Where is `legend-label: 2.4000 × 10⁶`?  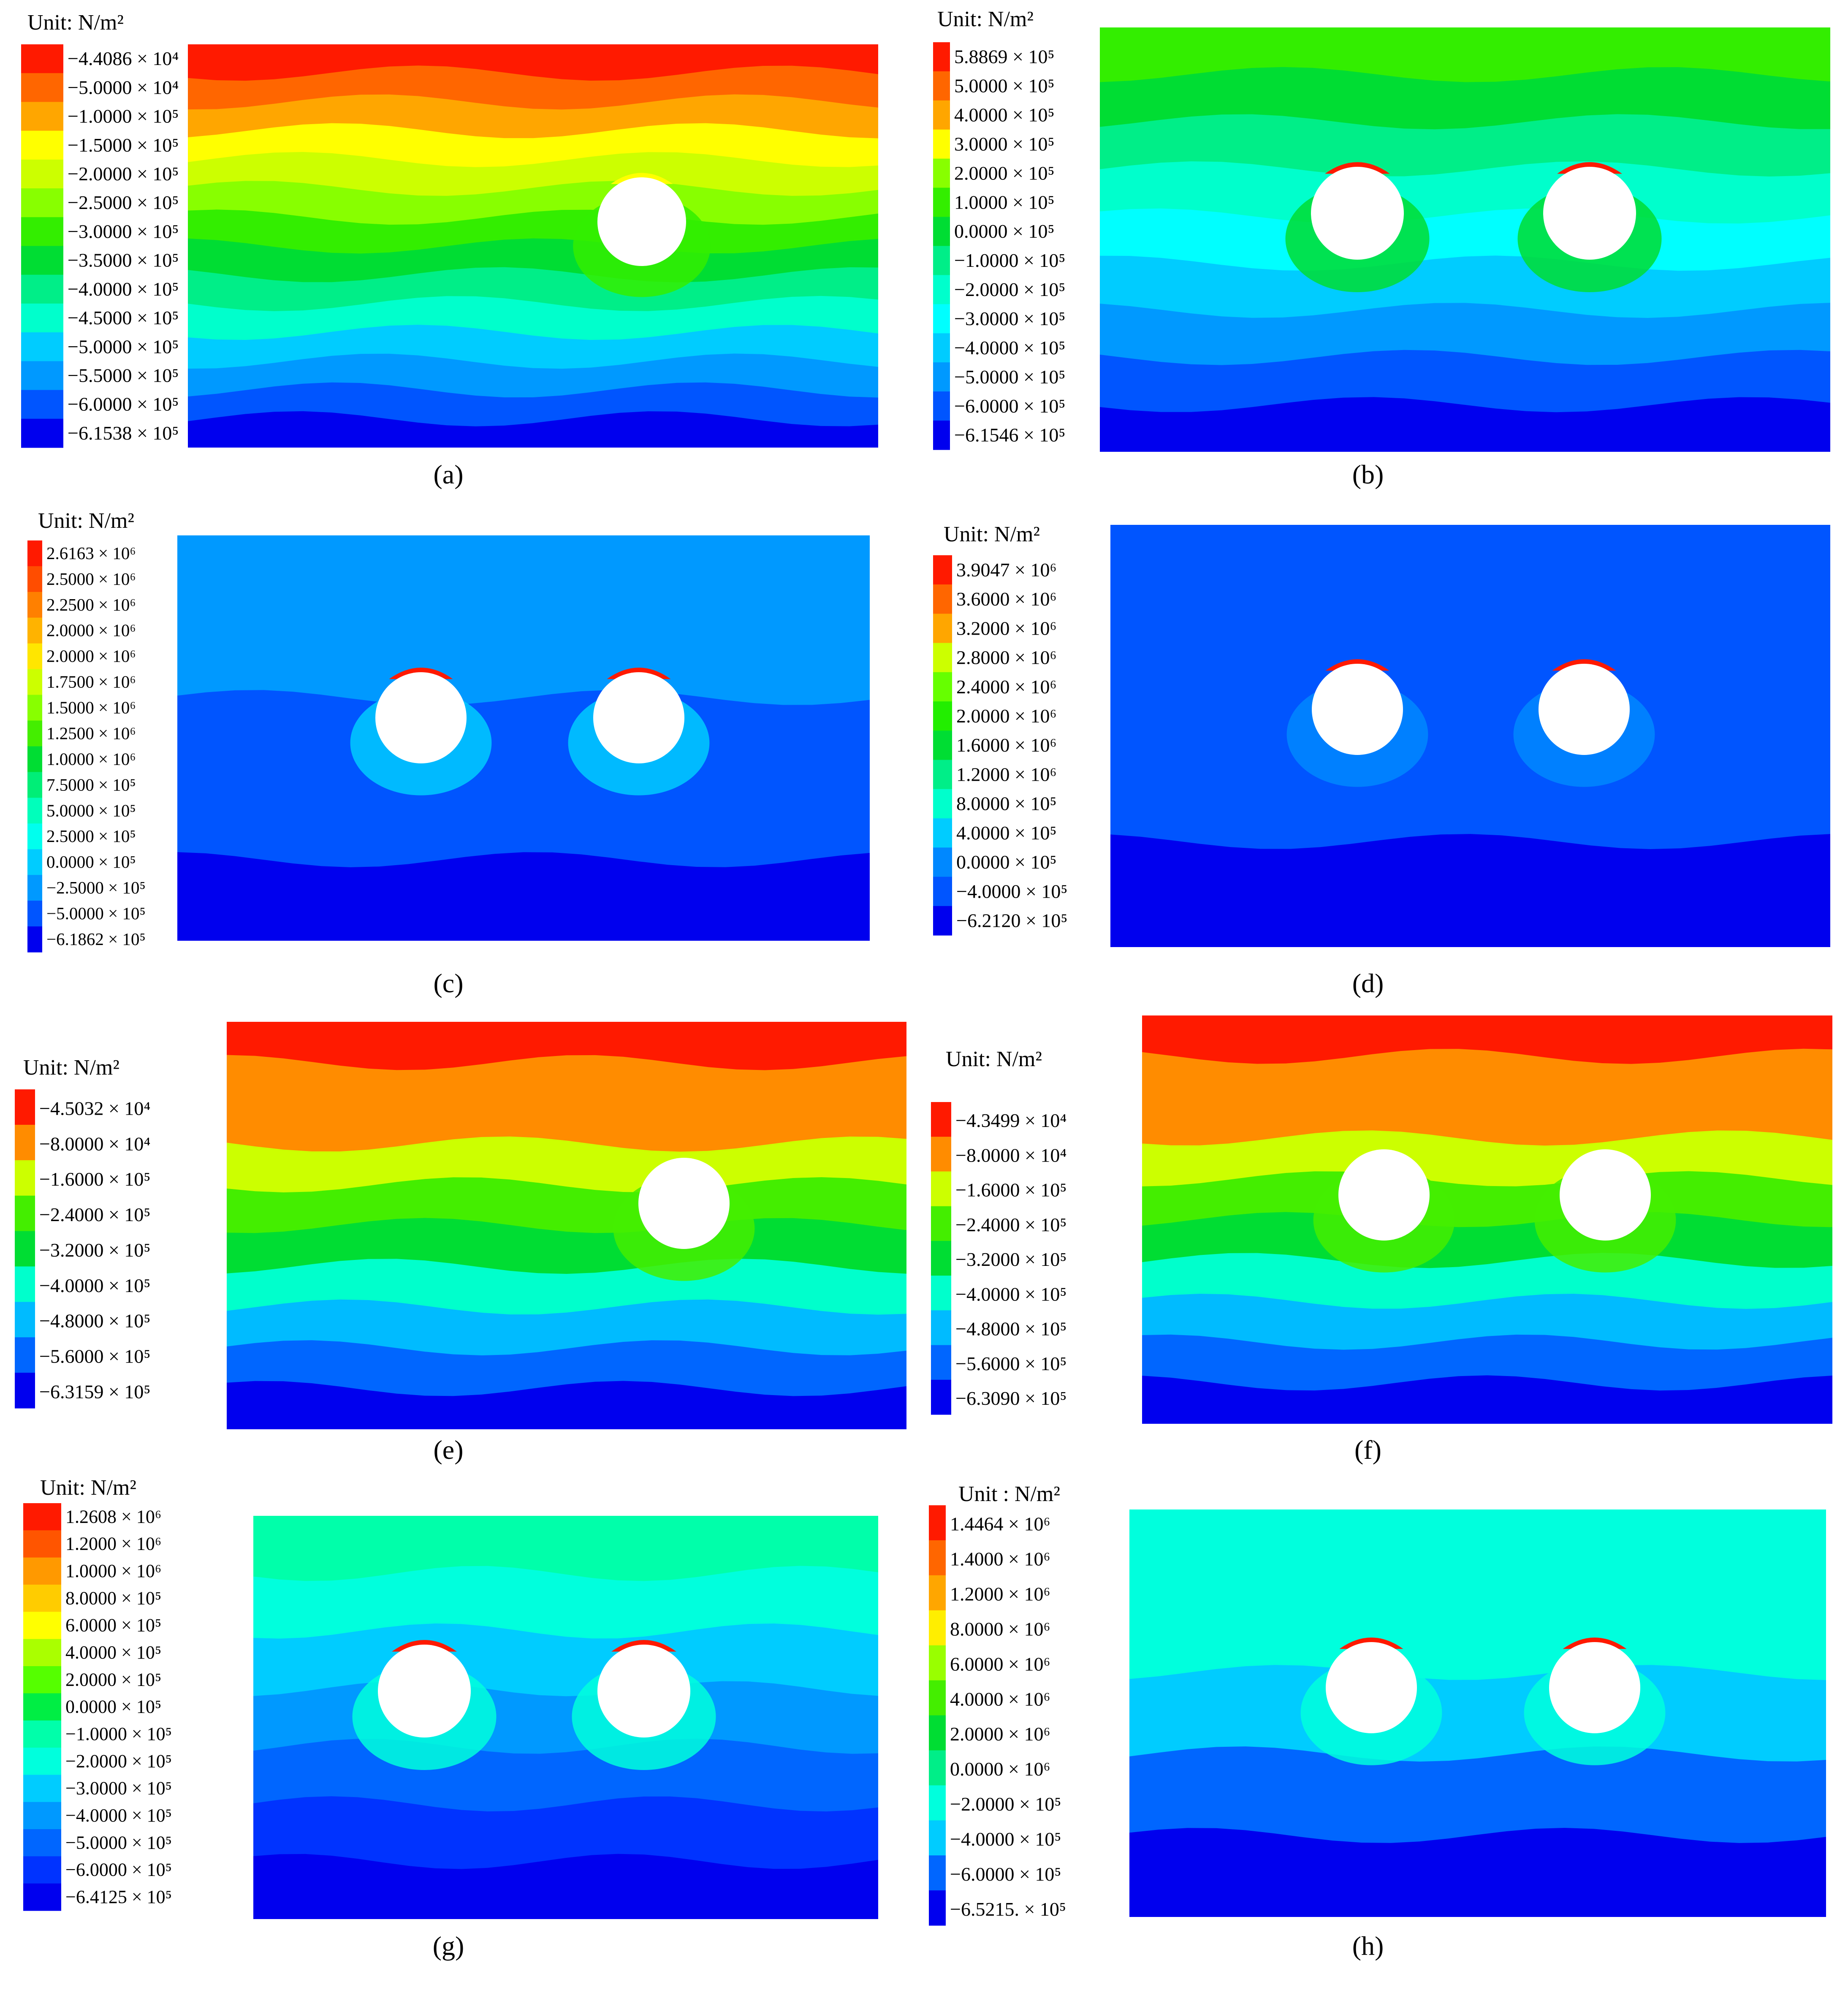
legend-label: 2.4000 × 10⁶ is located at coordinates (1006, 687).